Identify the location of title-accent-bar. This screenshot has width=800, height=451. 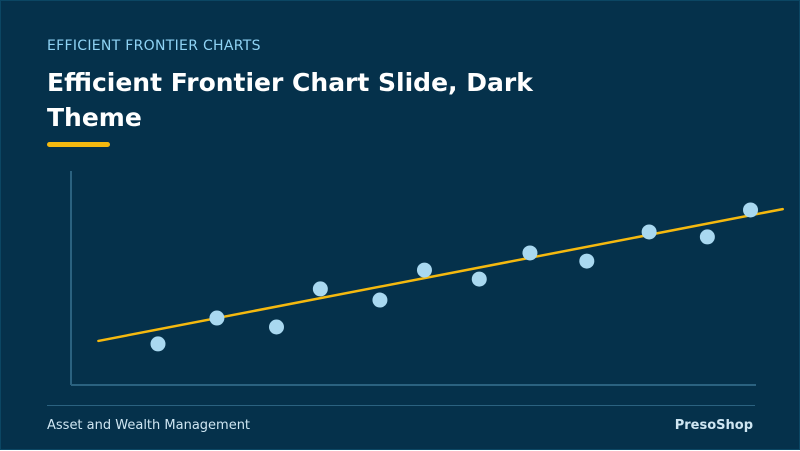
(78, 144).